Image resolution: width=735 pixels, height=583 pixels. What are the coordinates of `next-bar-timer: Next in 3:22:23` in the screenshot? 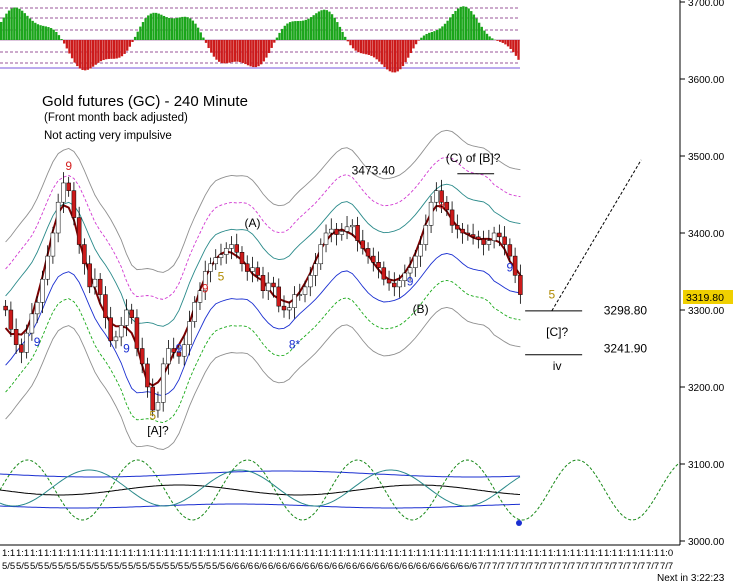 It's located at (691, 578).